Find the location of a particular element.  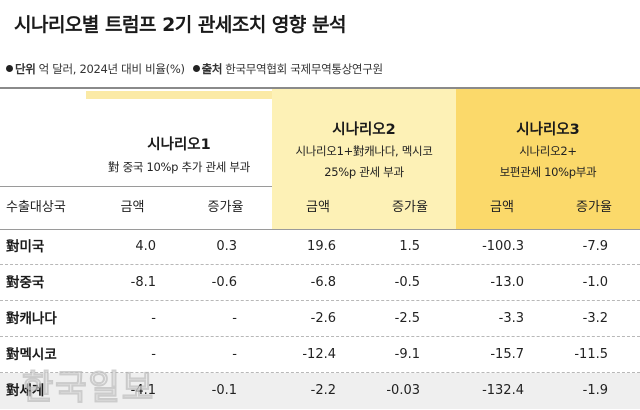

cell-value: 19.6 is located at coordinates (321, 246).